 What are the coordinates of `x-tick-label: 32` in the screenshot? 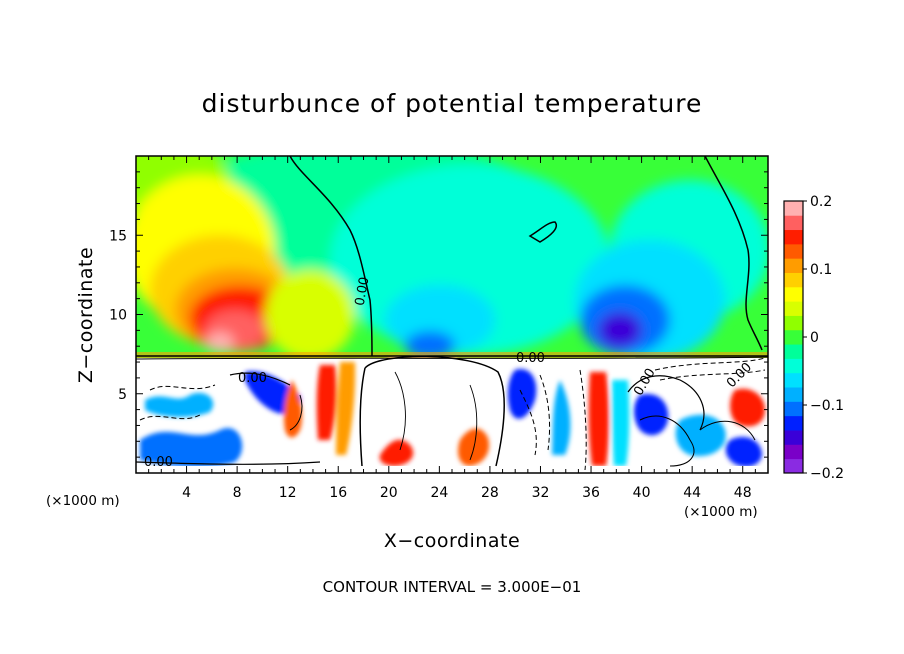 It's located at (541, 493).